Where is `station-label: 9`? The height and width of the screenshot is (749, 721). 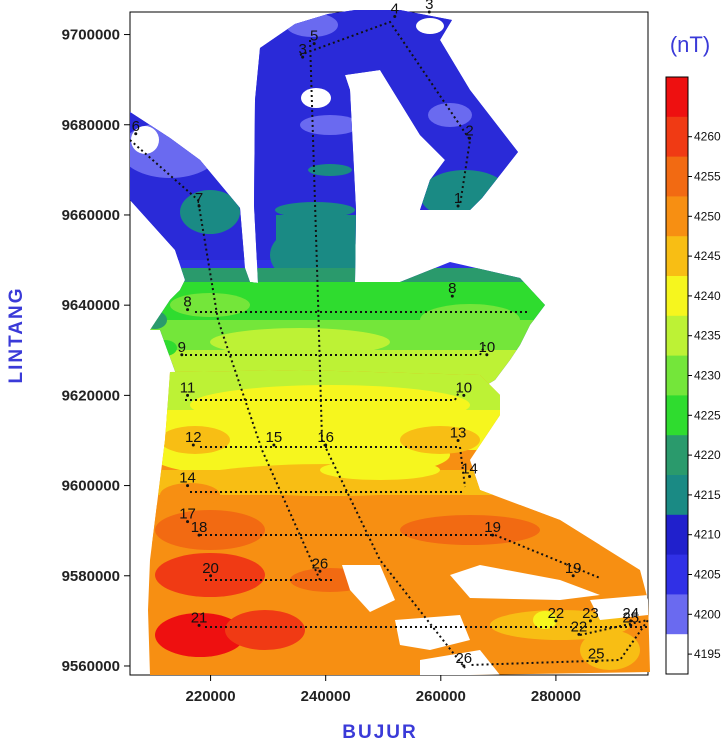
station-label: 9 is located at coordinates (182, 347).